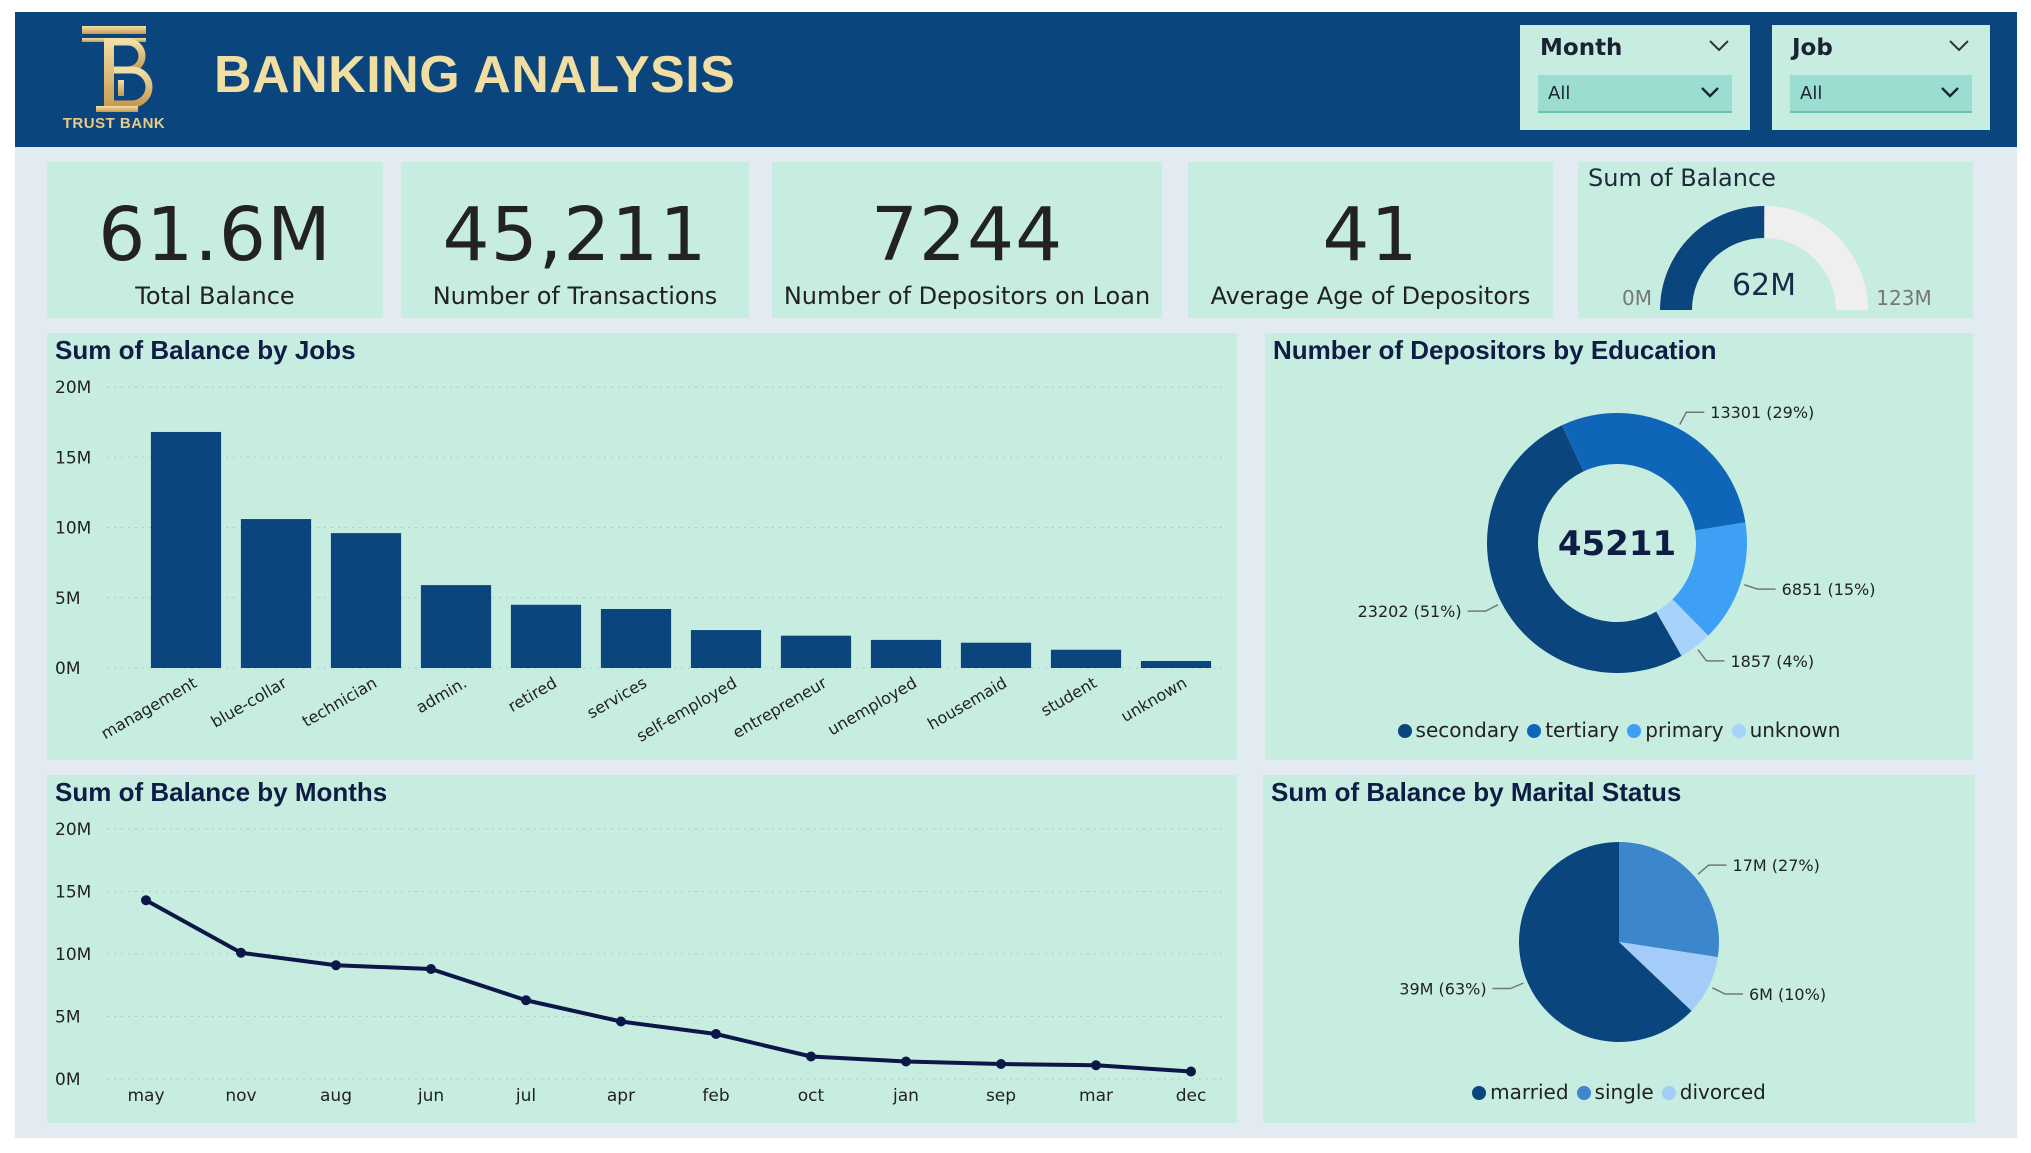 This screenshot has height=1153, width=2031. I want to click on kpi-label: Number of Transactions, so click(575, 296).